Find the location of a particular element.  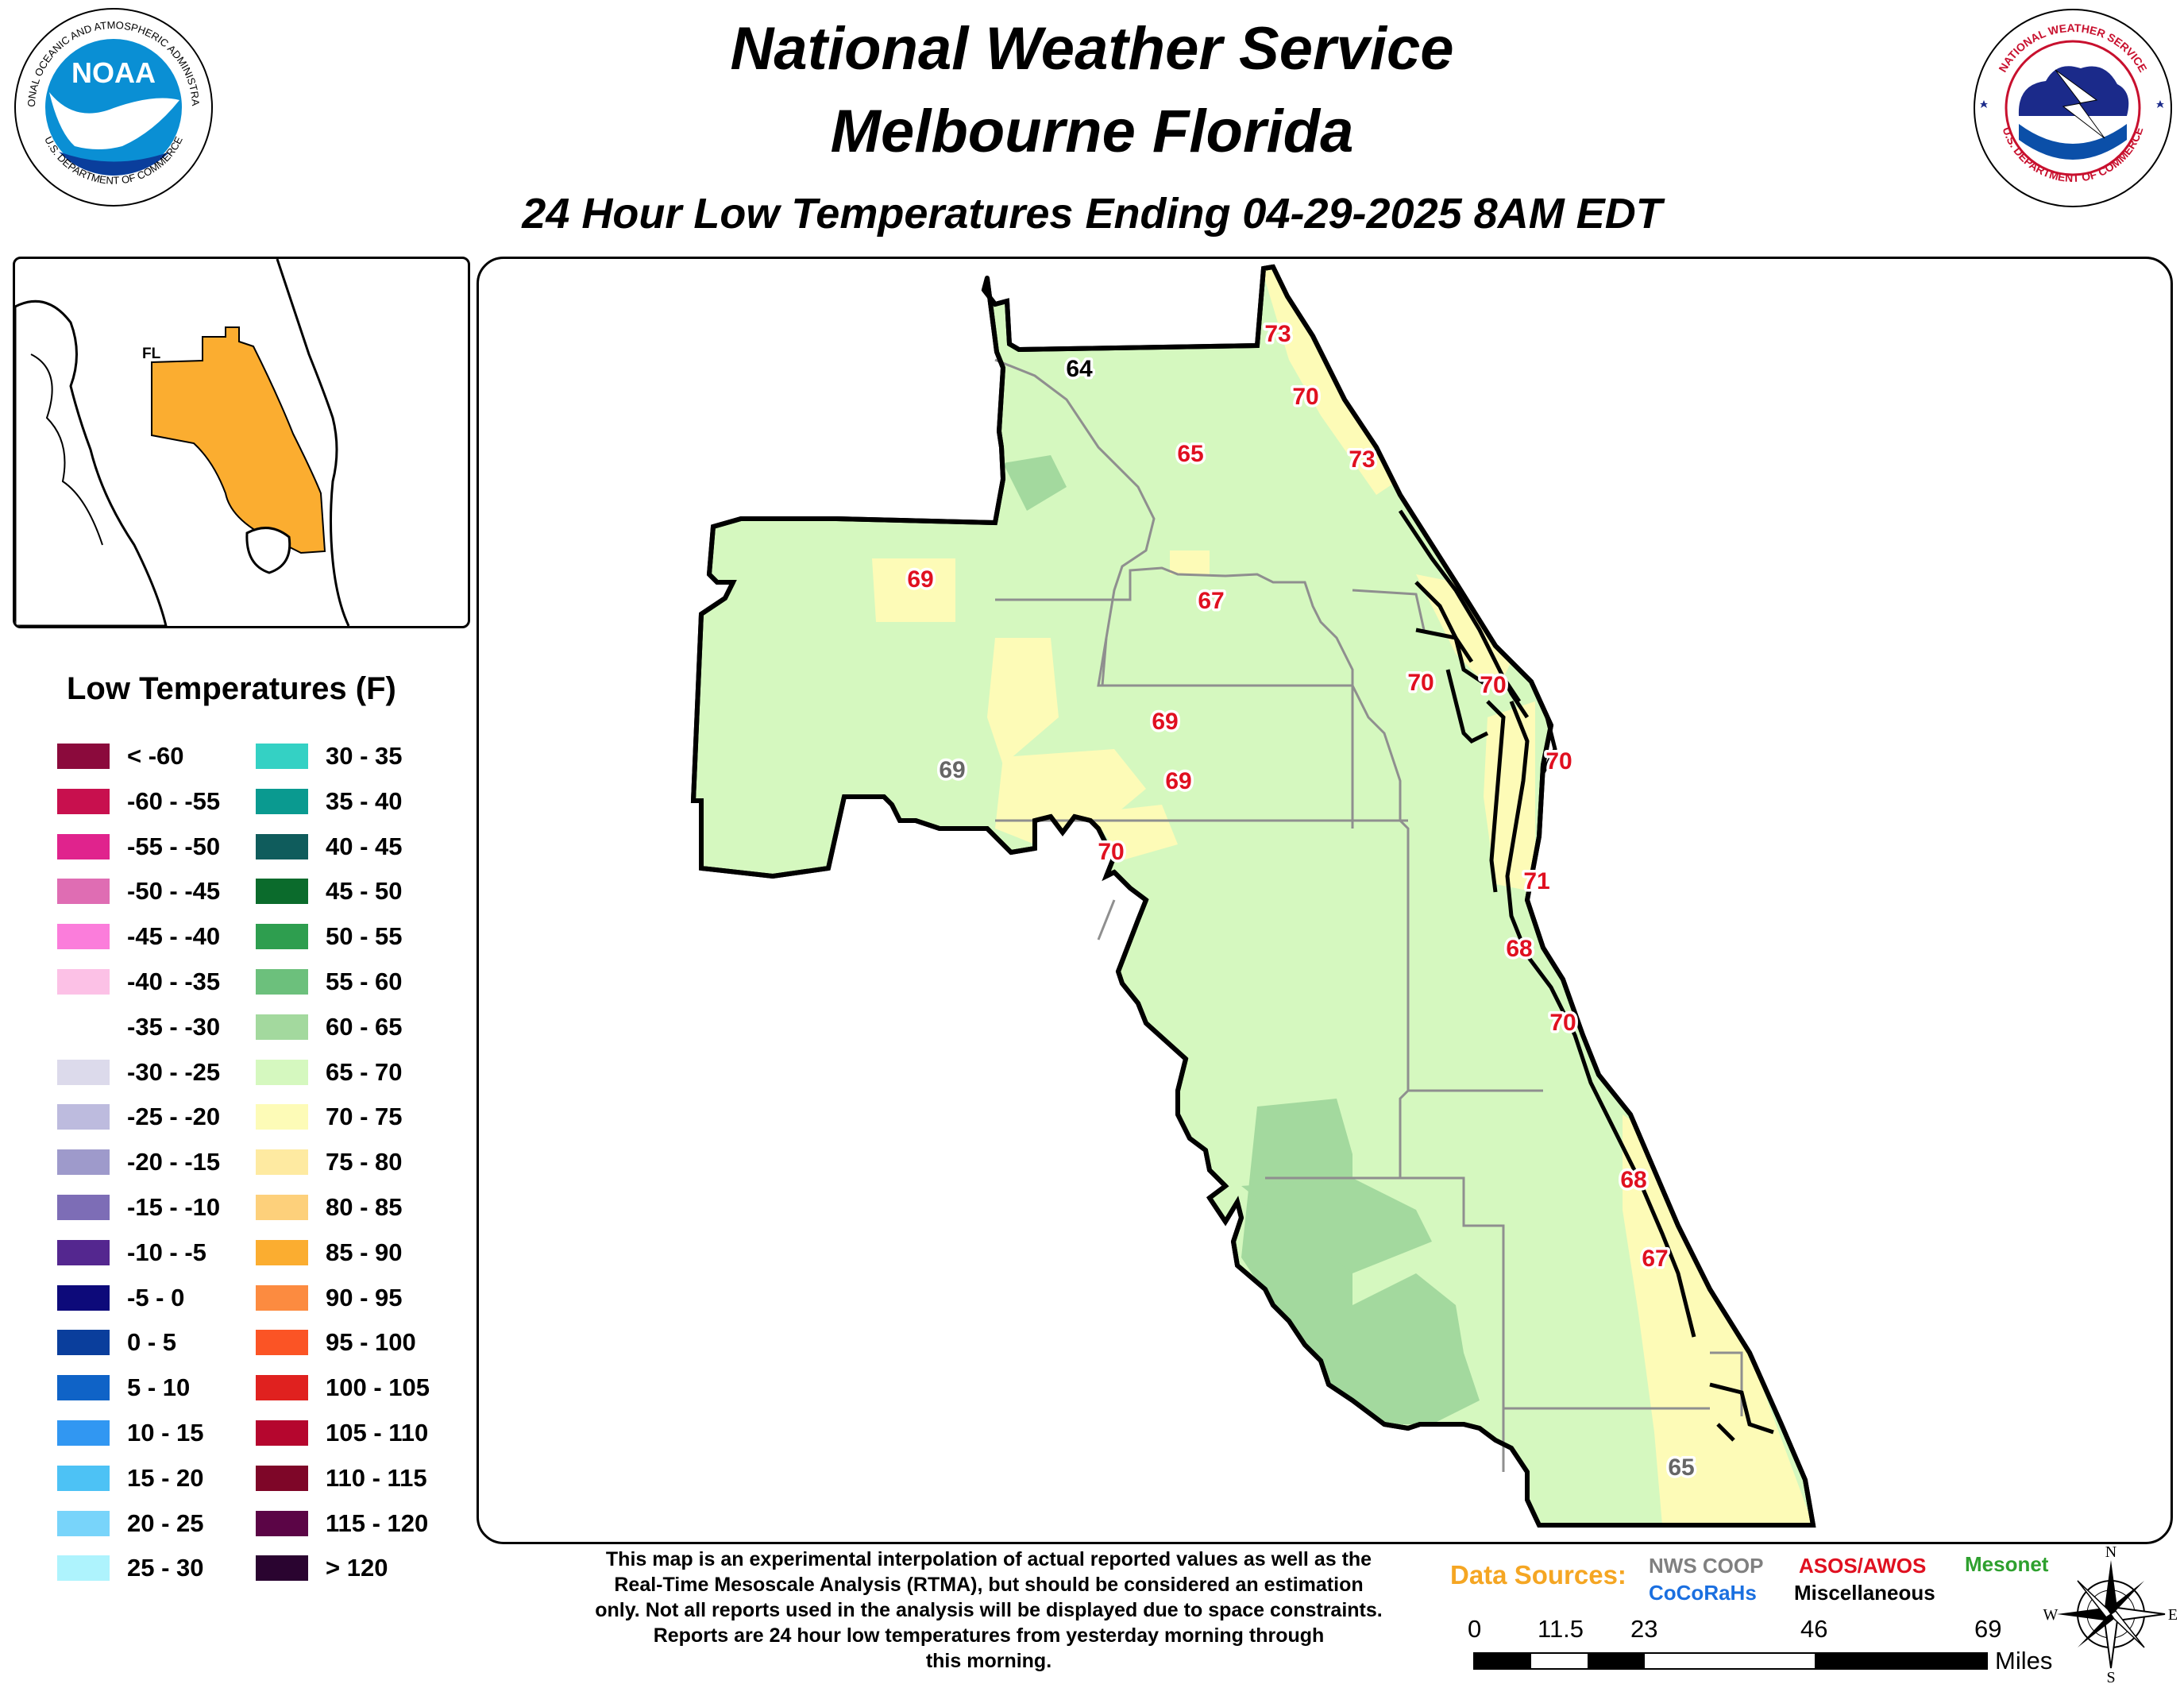

legend-item: 30 - 35 is located at coordinates (329, 756).